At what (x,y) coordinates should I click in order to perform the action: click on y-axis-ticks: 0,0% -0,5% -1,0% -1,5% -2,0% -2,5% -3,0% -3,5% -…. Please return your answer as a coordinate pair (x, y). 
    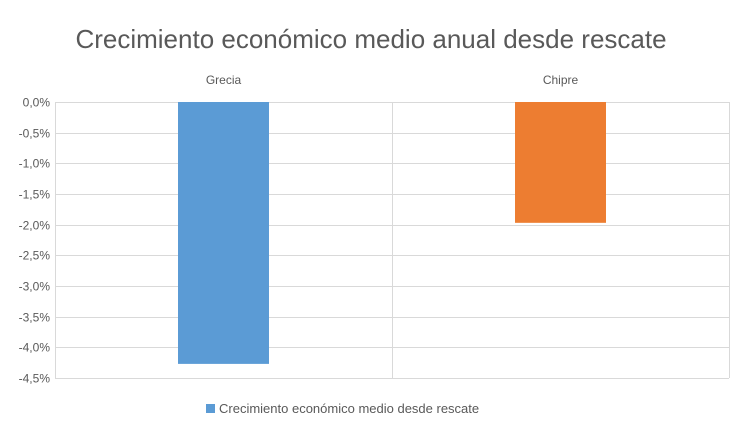
    Looking at the image, I should click on (35, 241).